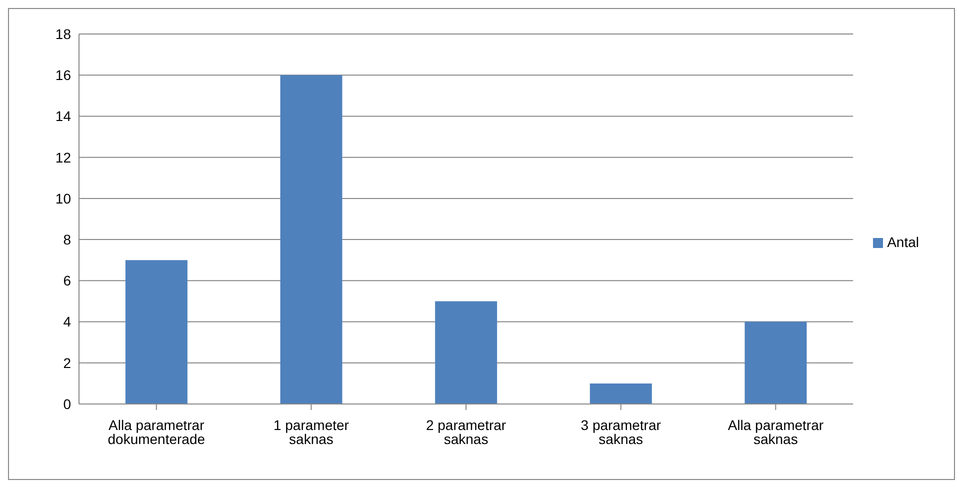  What do you see at coordinates (63, 116) in the screenshot?
I see `y-tick-label: 14` at bounding box center [63, 116].